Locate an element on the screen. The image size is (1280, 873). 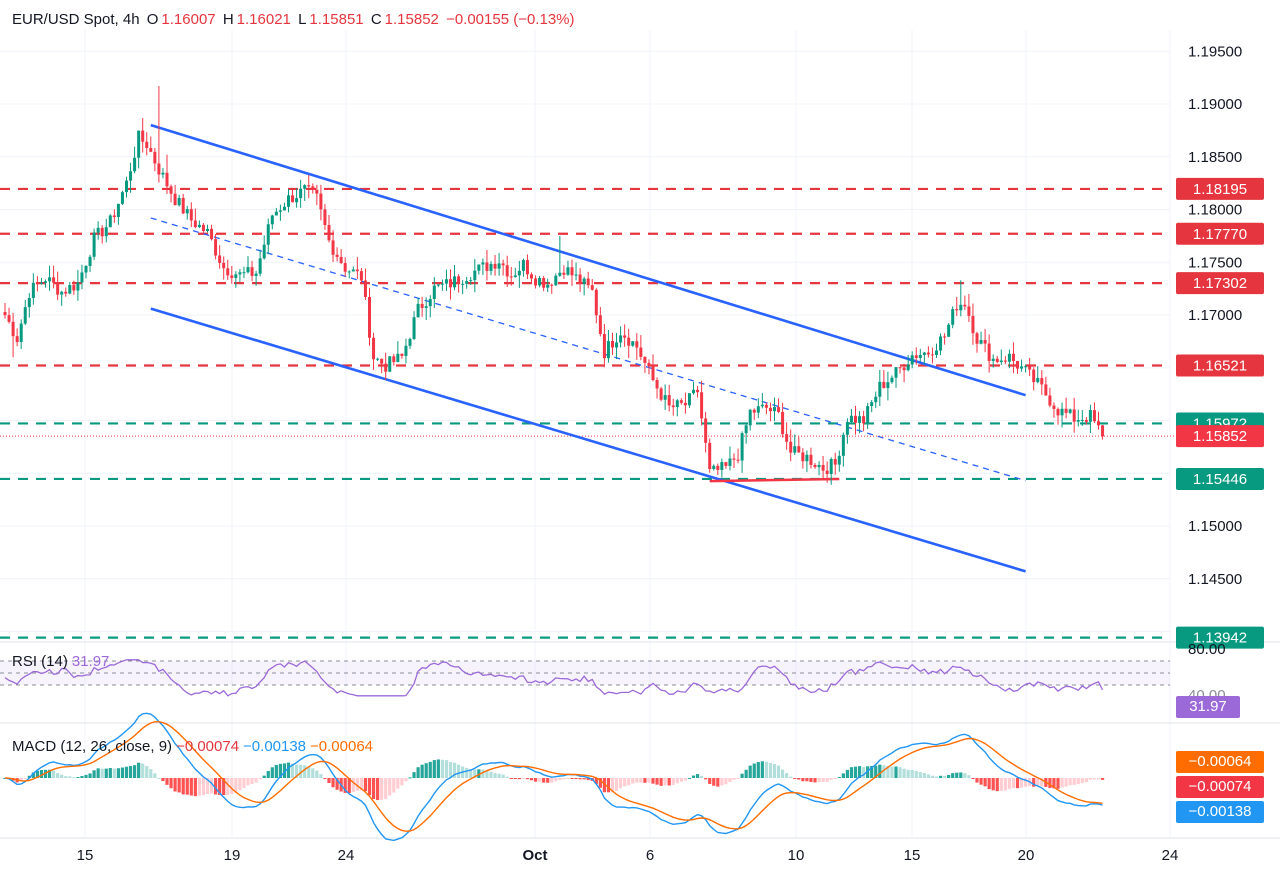
time-axis-tick: 19 is located at coordinates (232, 855).